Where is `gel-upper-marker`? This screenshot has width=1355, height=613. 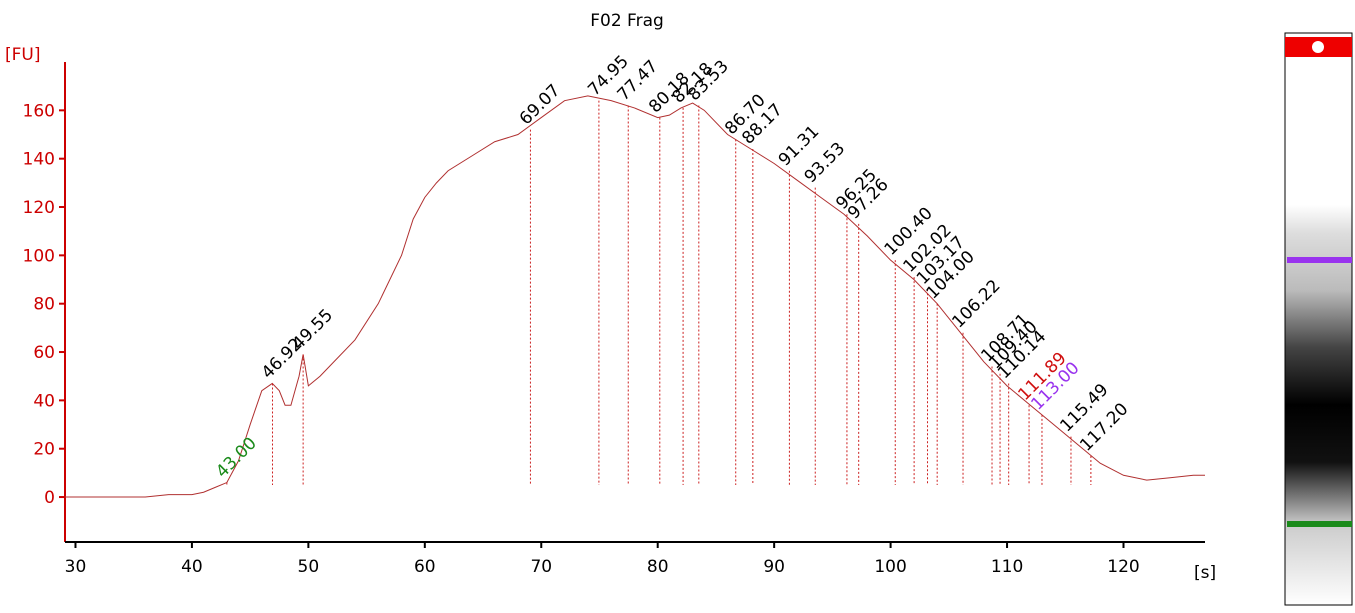
gel-upper-marker is located at coordinates (1319, 260).